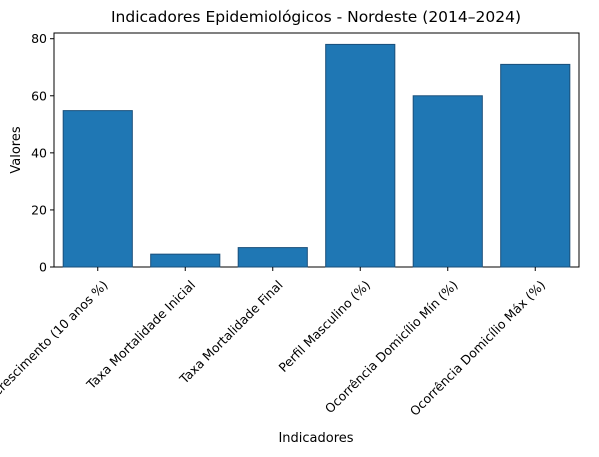  Describe the element at coordinates (39, 95) in the screenshot. I see `y-tick-label-4: 60` at that location.